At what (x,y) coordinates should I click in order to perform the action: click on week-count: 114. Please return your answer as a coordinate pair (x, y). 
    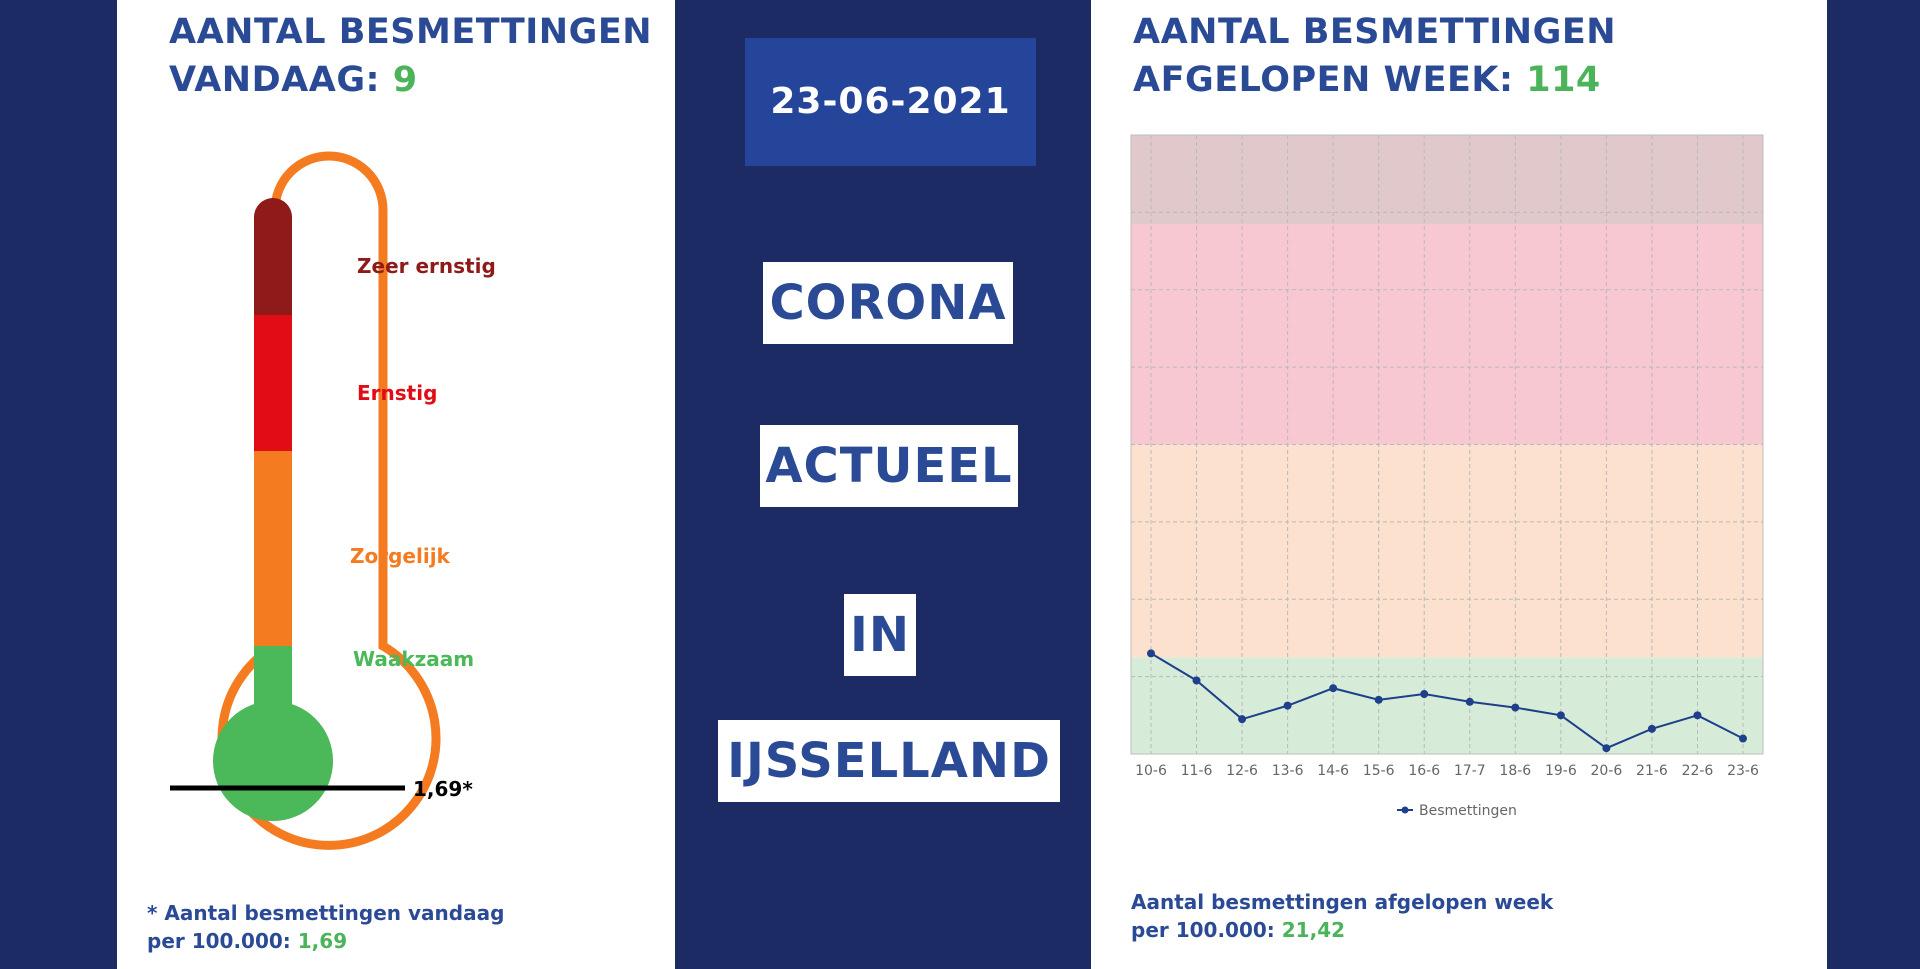
    Looking at the image, I should click on (1563, 80).